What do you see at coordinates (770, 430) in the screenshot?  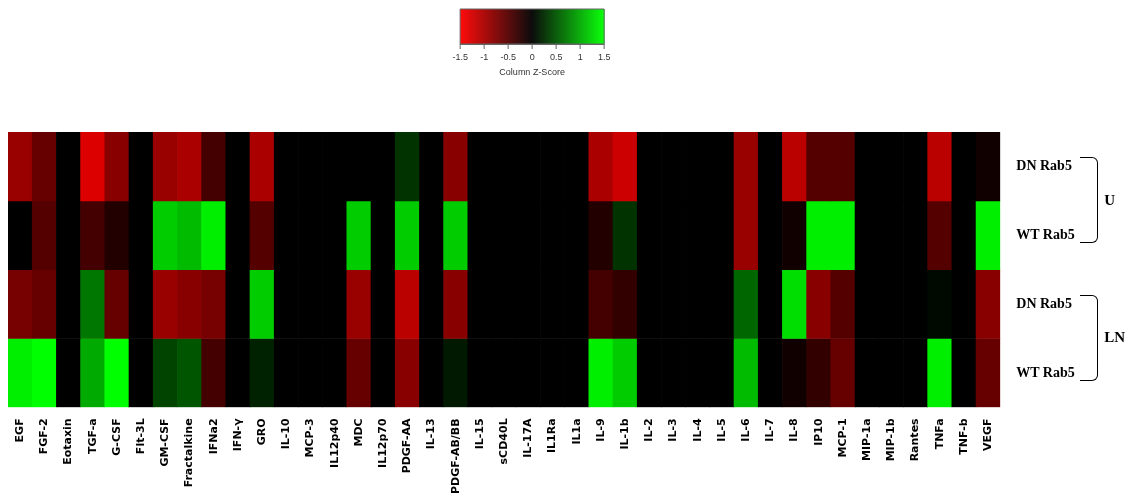 I see `x-tick-label: IL-7` at bounding box center [770, 430].